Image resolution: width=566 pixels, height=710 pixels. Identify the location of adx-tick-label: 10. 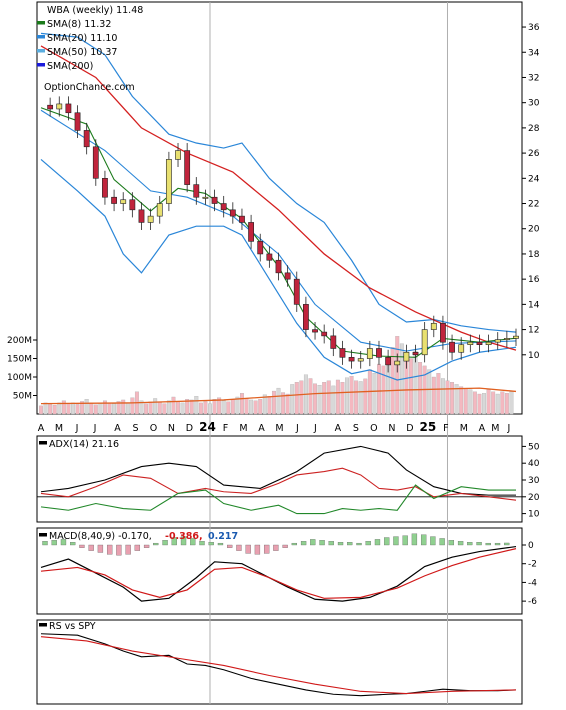
(534, 515).